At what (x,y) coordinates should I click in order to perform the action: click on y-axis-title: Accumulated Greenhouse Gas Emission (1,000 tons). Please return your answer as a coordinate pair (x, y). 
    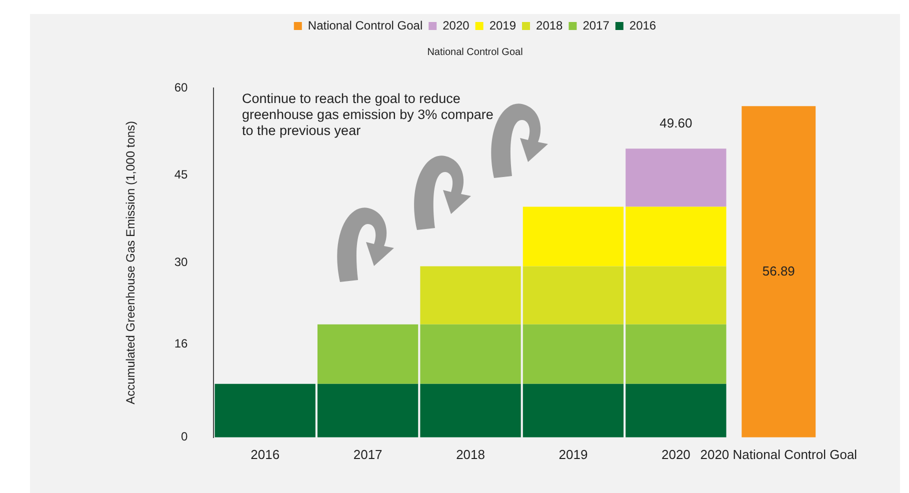
    Looking at the image, I should click on (131, 262).